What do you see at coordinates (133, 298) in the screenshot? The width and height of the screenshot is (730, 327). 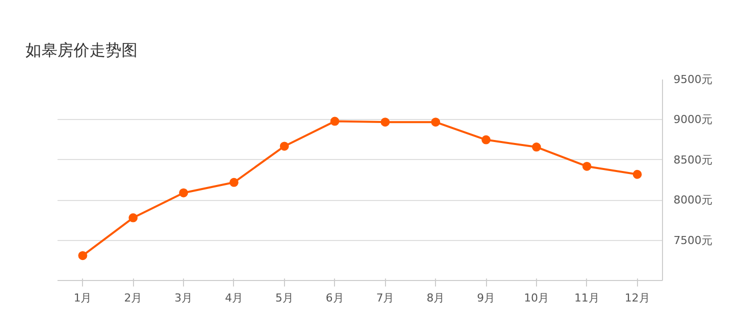 I see `x-tick-label: 2月` at bounding box center [133, 298].